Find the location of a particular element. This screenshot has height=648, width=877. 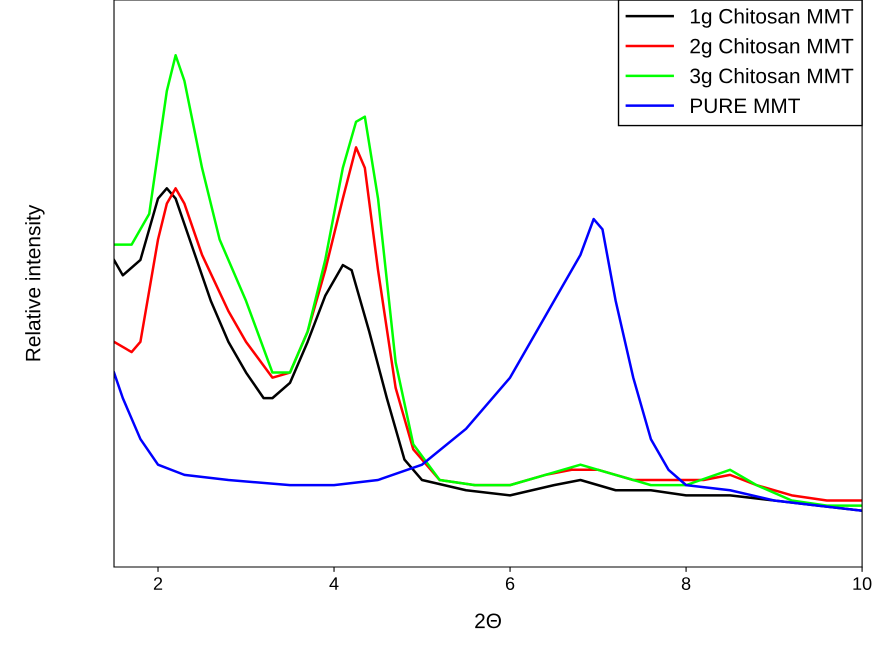

x-axis-title: 2Θ is located at coordinates (488, 621).